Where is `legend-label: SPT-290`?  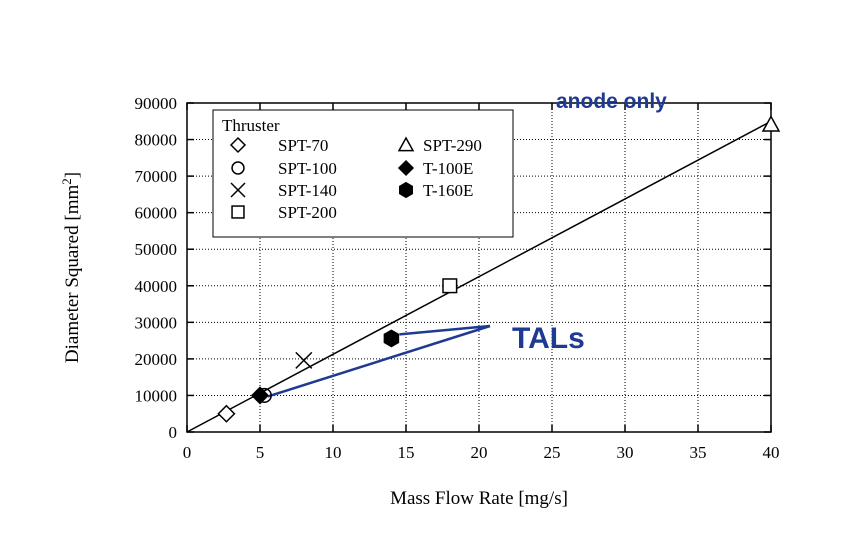 legend-label: SPT-290 is located at coordinates (452, 145).